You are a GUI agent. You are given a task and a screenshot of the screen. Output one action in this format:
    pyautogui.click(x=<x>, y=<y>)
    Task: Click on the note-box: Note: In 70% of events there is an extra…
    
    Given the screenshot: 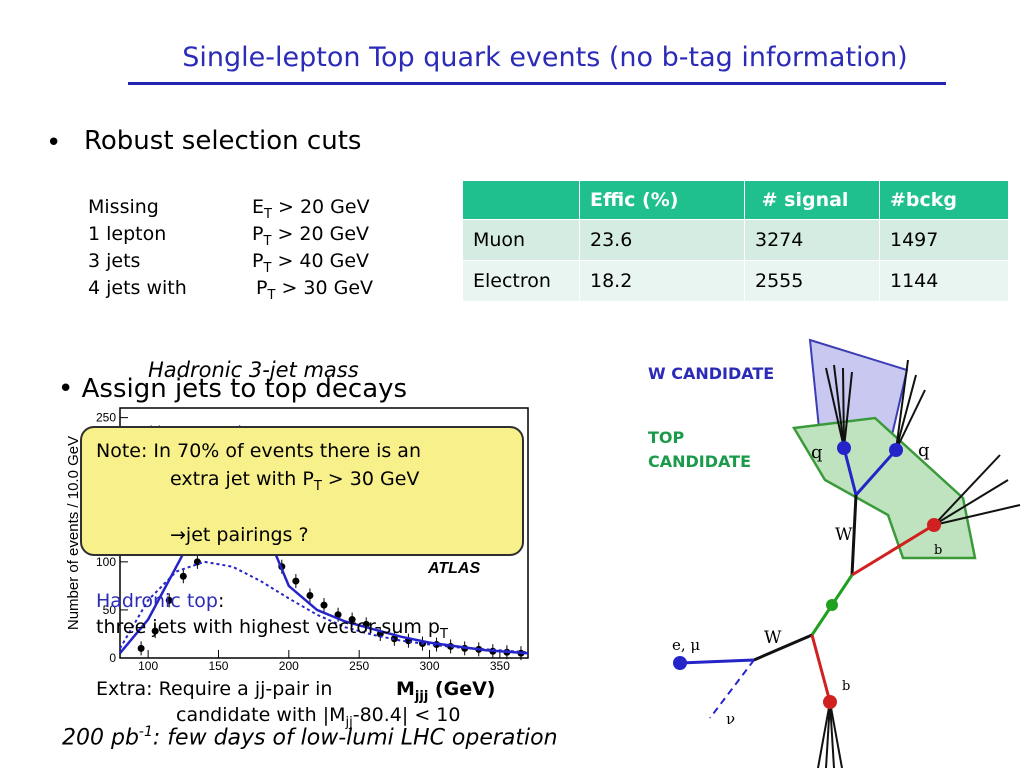 What is the action you would take?
    pyautogui.click(x=302, y=491)
    